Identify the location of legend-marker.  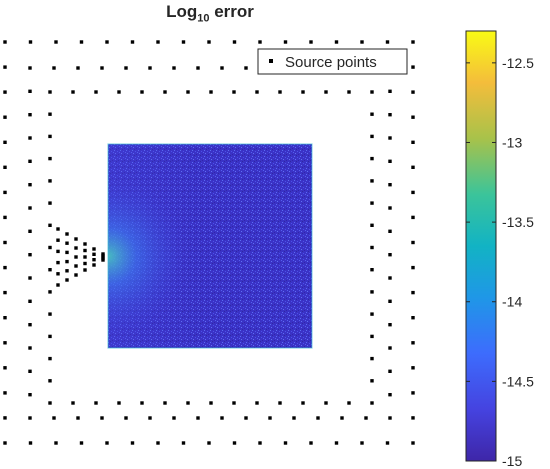
(271, 61).